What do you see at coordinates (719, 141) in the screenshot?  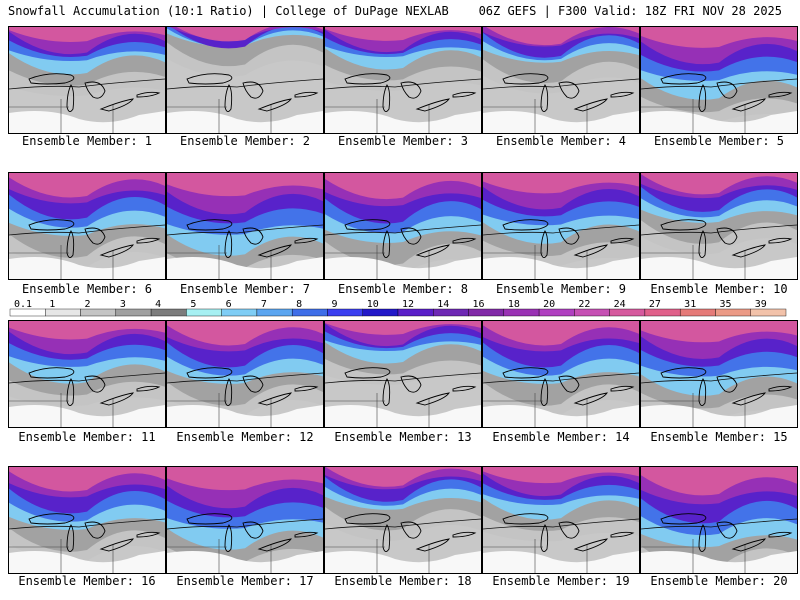 I see `ensemble-member-label: Ensemble Member: 5` at bounding box center [719, 141].